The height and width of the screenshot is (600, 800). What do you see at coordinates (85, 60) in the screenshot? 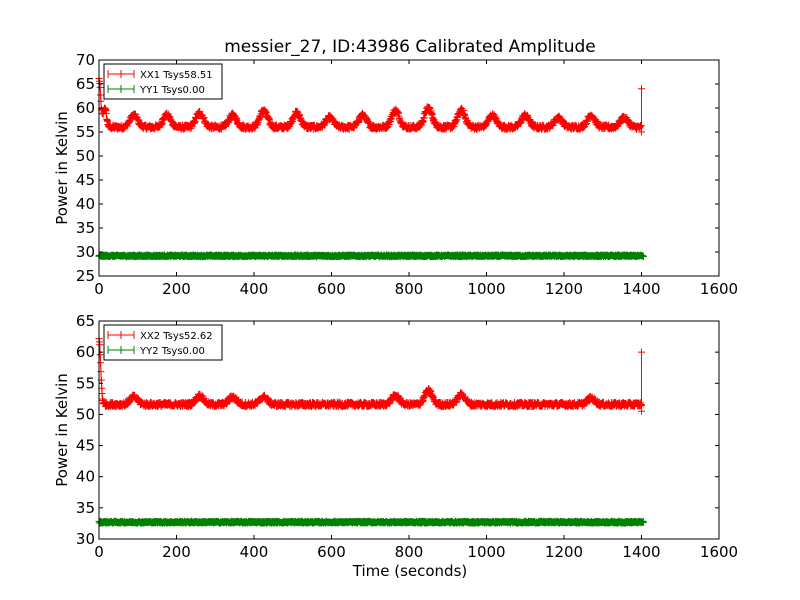
I see `y-tick-label: 70` at bounding box center [85, 60].